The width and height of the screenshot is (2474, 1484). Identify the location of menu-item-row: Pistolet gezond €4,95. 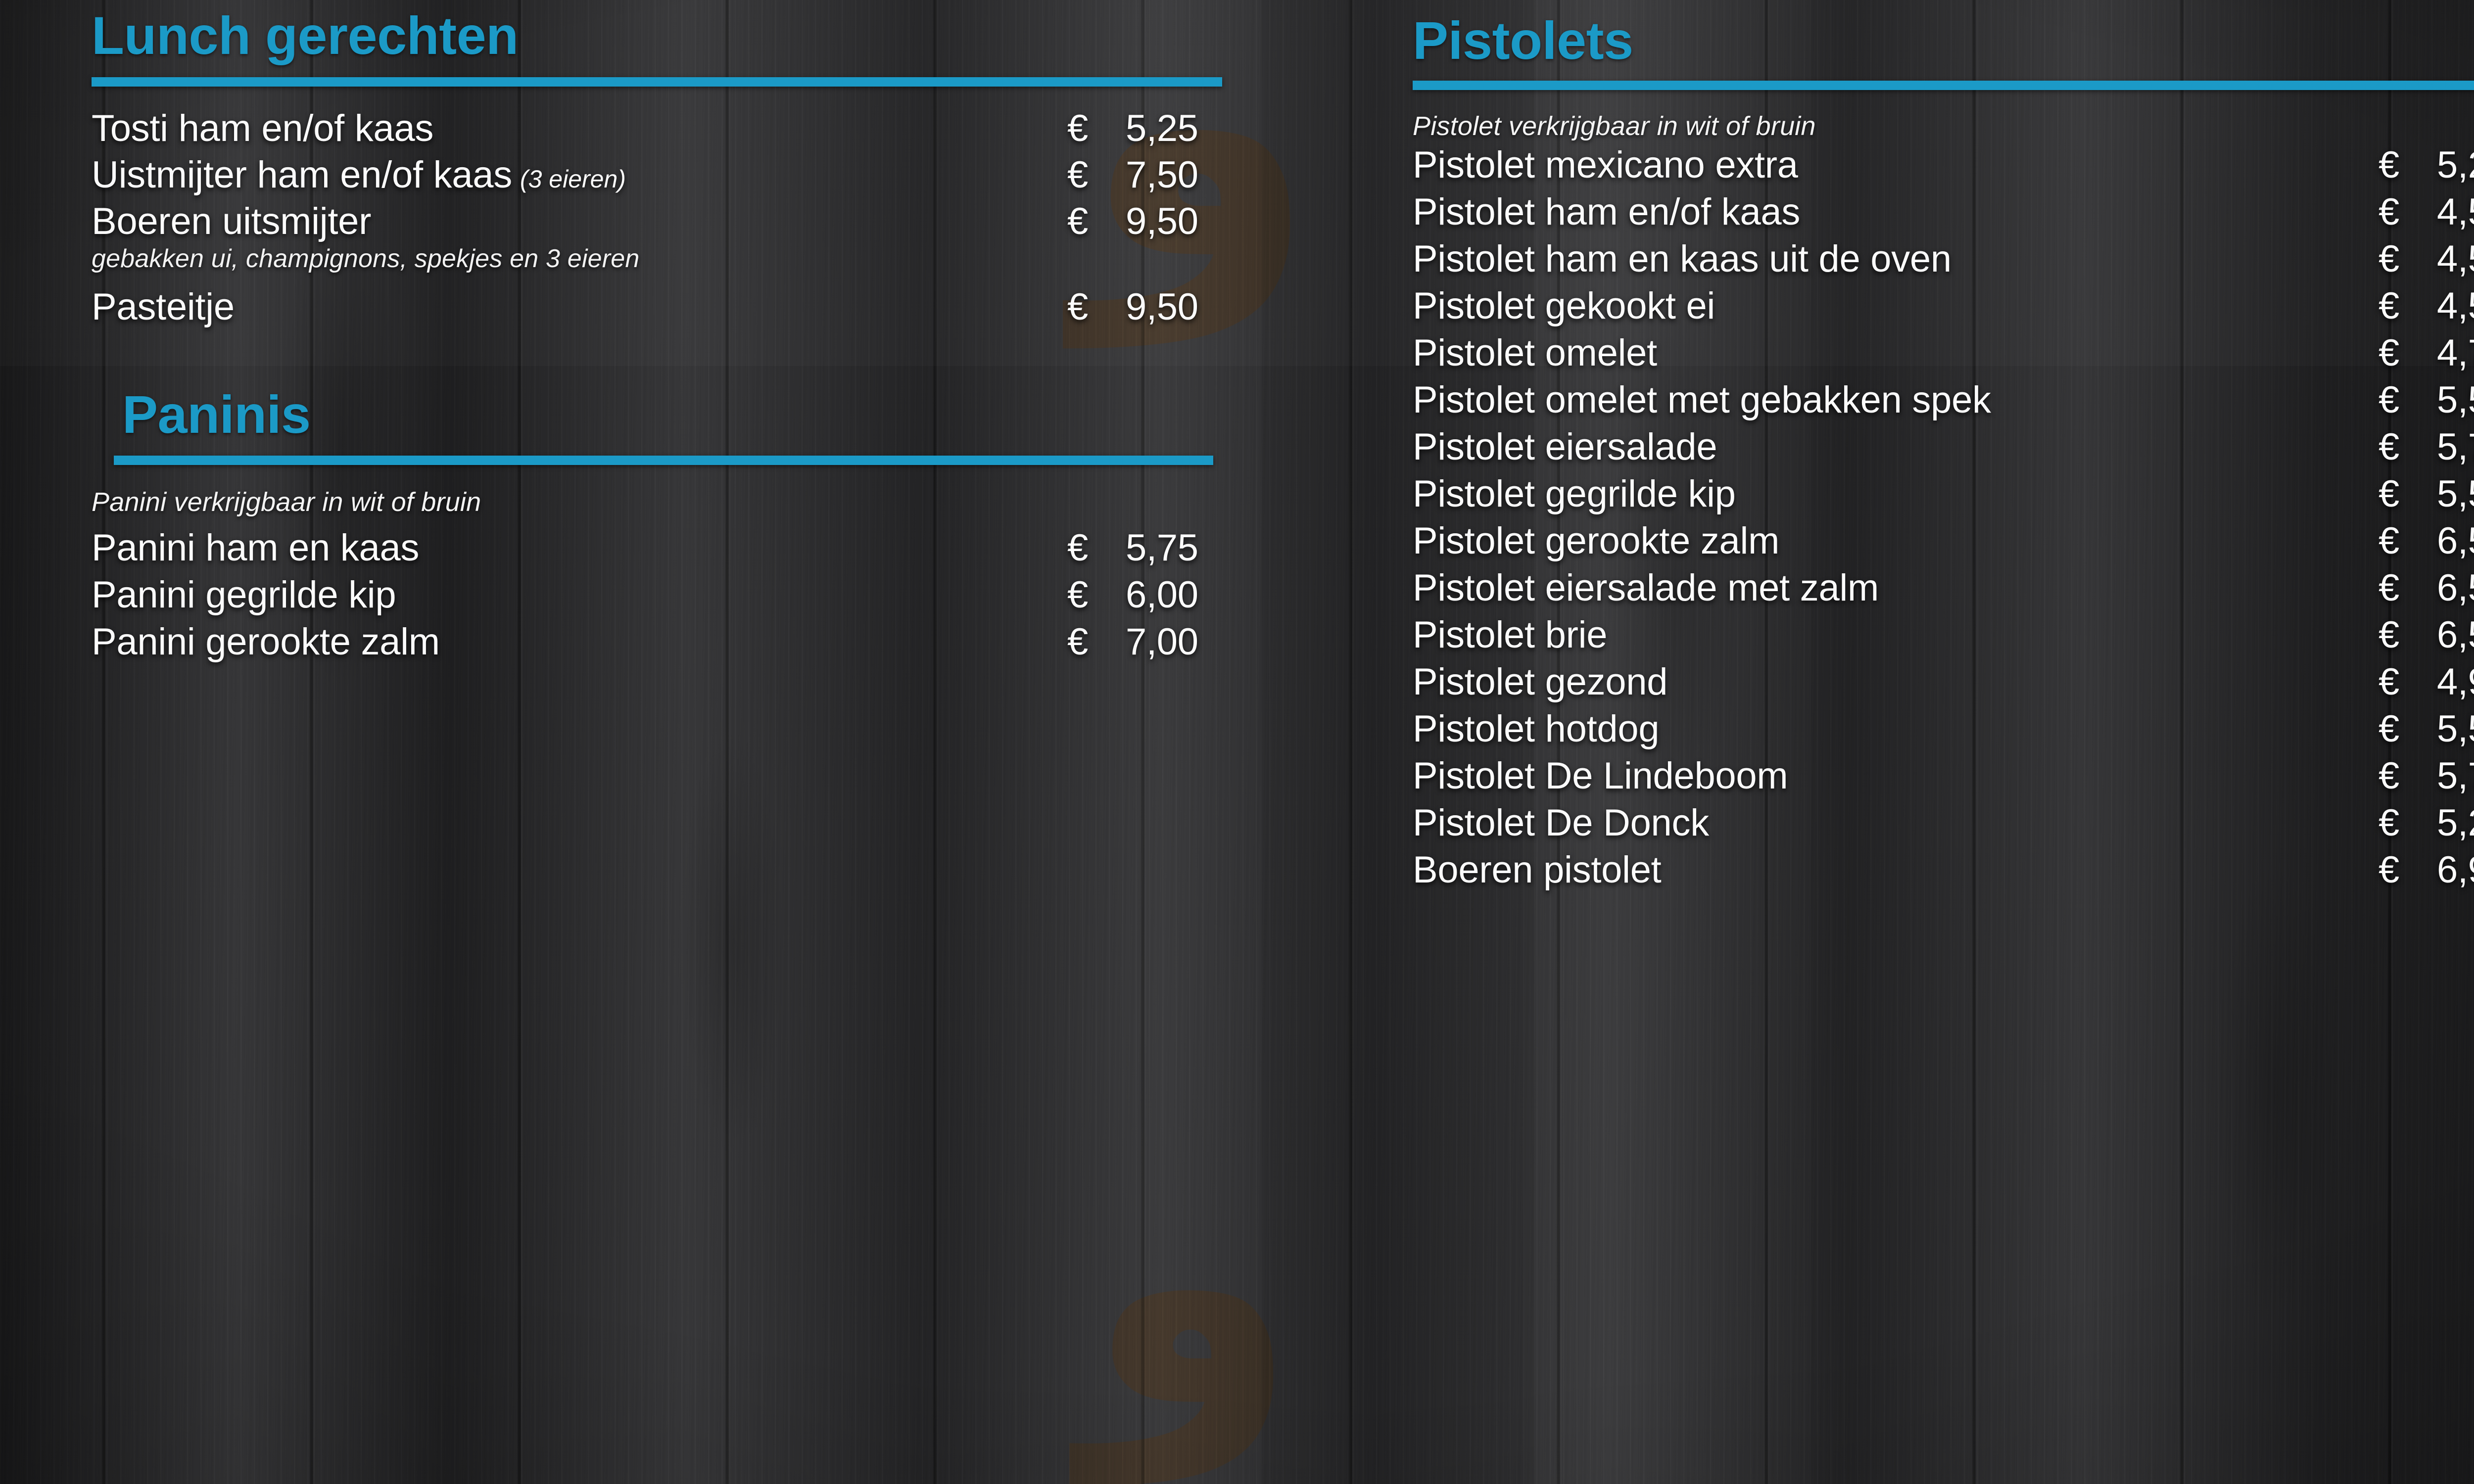
(1944, 681).